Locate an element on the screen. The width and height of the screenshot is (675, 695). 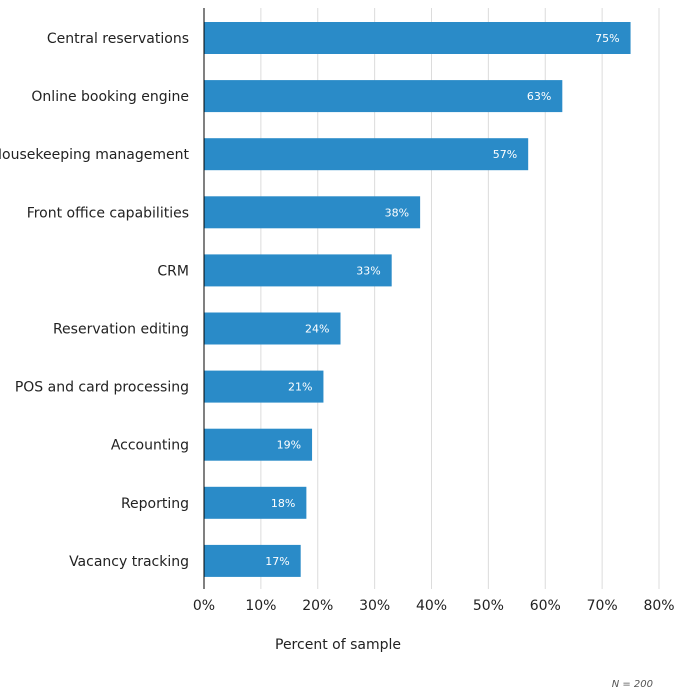
x-tick-label: 30% is located at coordinates (374, 606).